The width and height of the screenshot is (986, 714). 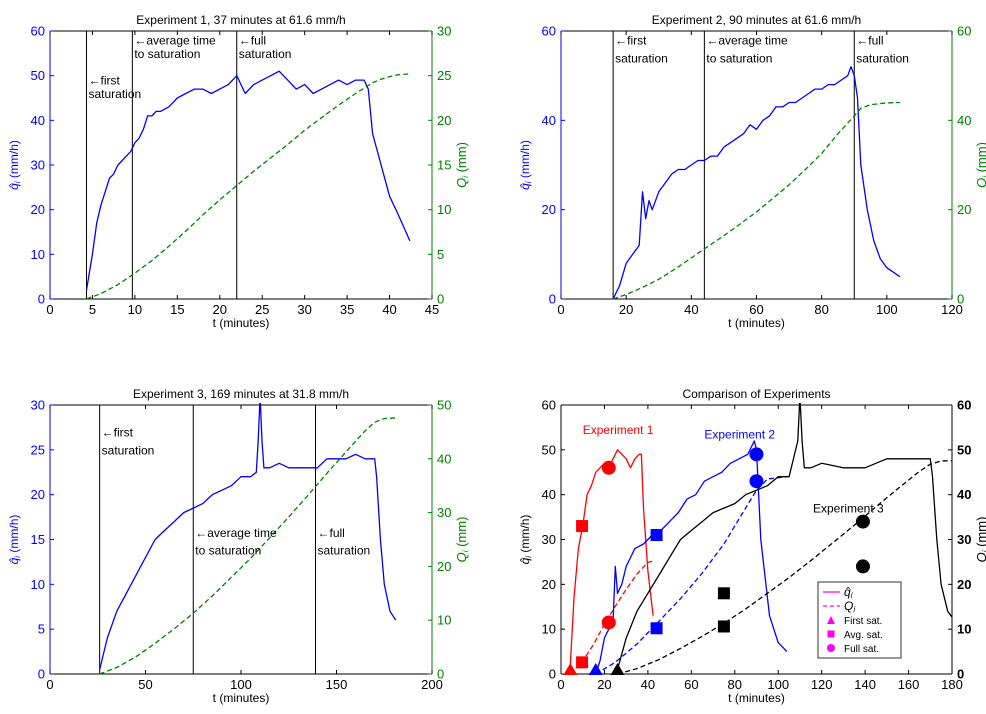 I want to click on x-tick-label: 180, so click(x=952, y=684).